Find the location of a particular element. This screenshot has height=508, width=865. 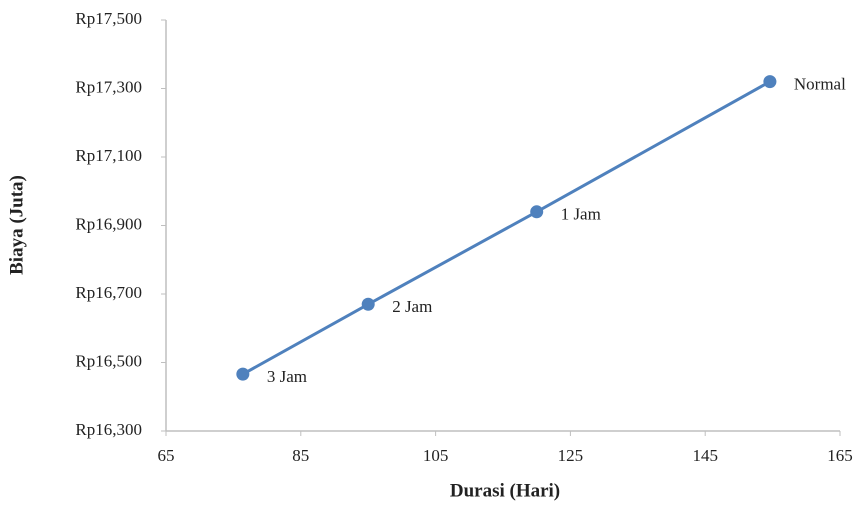

y-tick-label: Rp16,900 is located at coordinates (108, 223).